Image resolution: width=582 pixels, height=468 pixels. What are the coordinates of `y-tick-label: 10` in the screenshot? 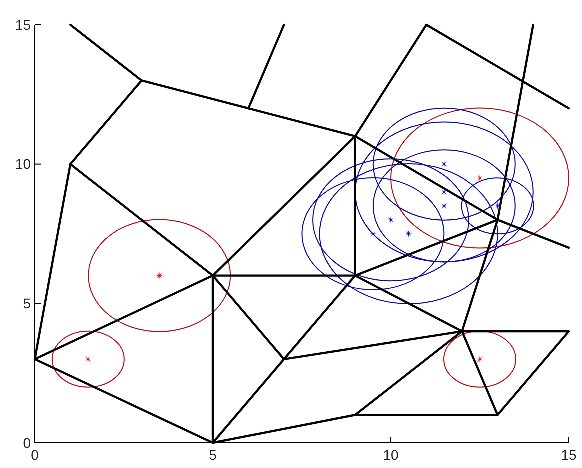 It's located at (23, 164).